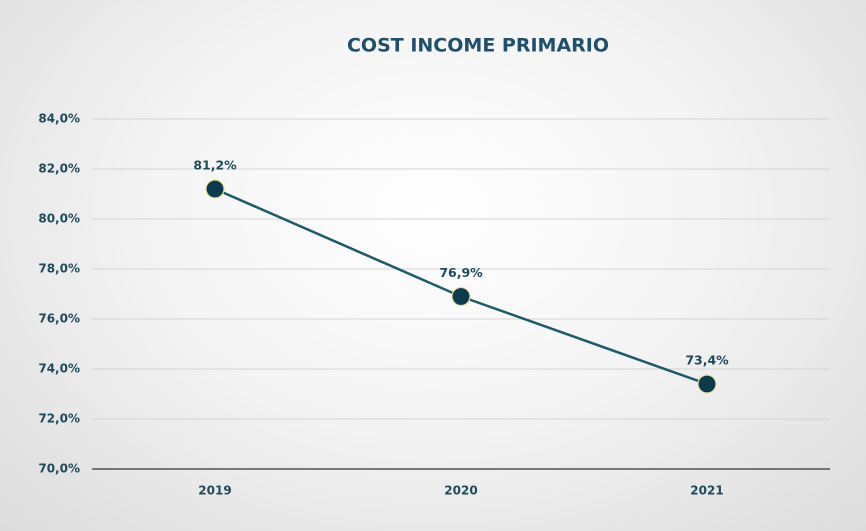 The height and width of the screenshot is (531, 866). I want to click on x-tick-label: 2020, so click(460, 491).